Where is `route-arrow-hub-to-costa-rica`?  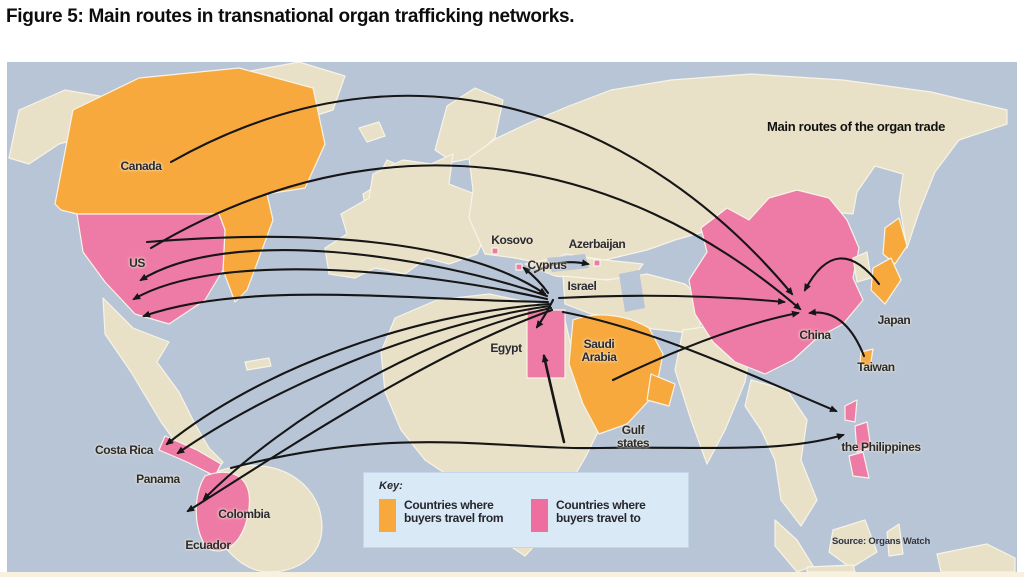 route-arrow-hub-to-costa-rica is located at coordinates (358, 374).